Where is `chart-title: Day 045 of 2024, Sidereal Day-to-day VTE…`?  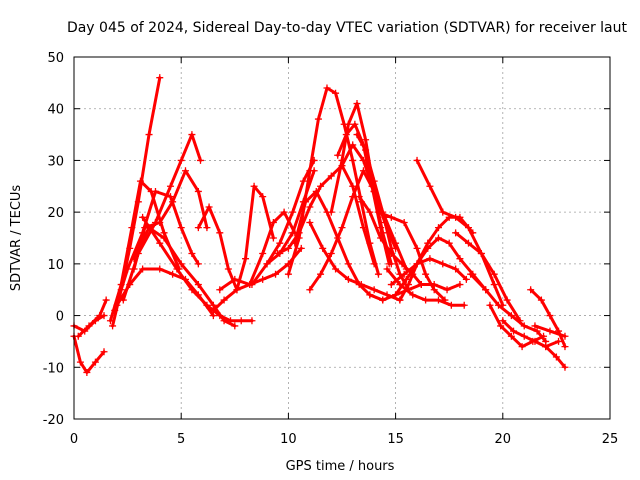
chart-title: Day 045 of 2024, Sidereal Day-to-day VTE… is located at coordinates (347, 28).